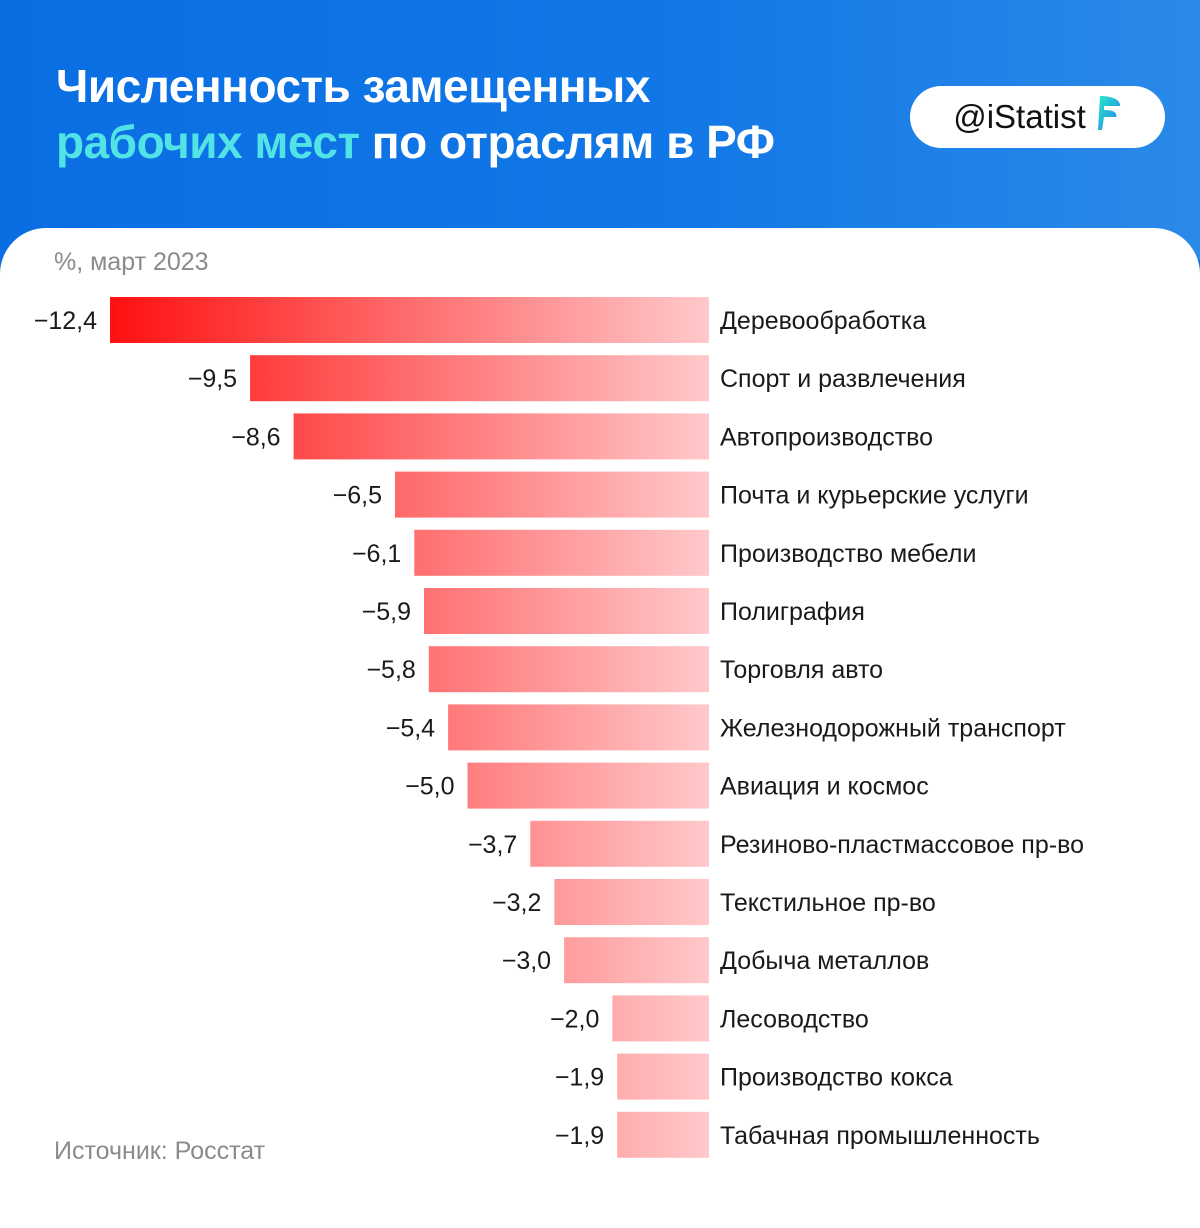 Image resolution: width=1200 pixels, height=1228 pixels. I want to click on bar-value-label: −5,4, so click(410, 728).